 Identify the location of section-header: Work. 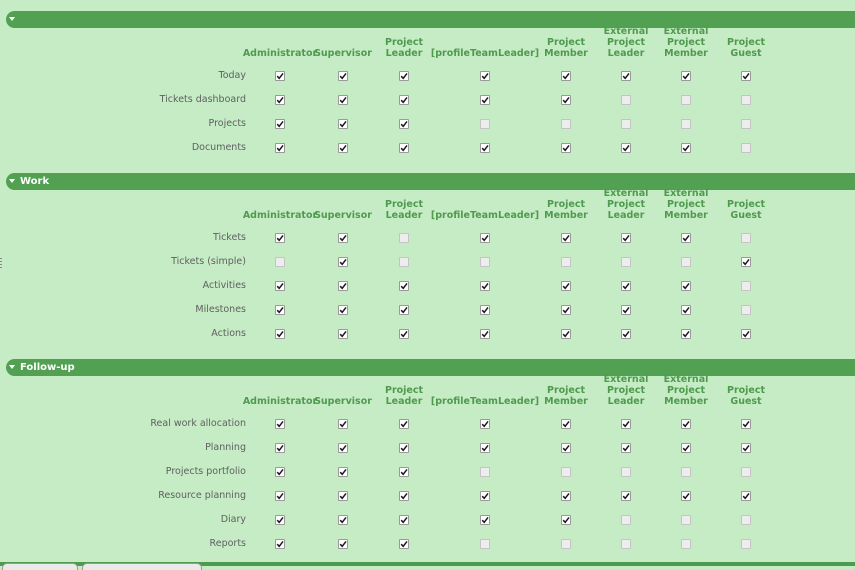
(430, 181).